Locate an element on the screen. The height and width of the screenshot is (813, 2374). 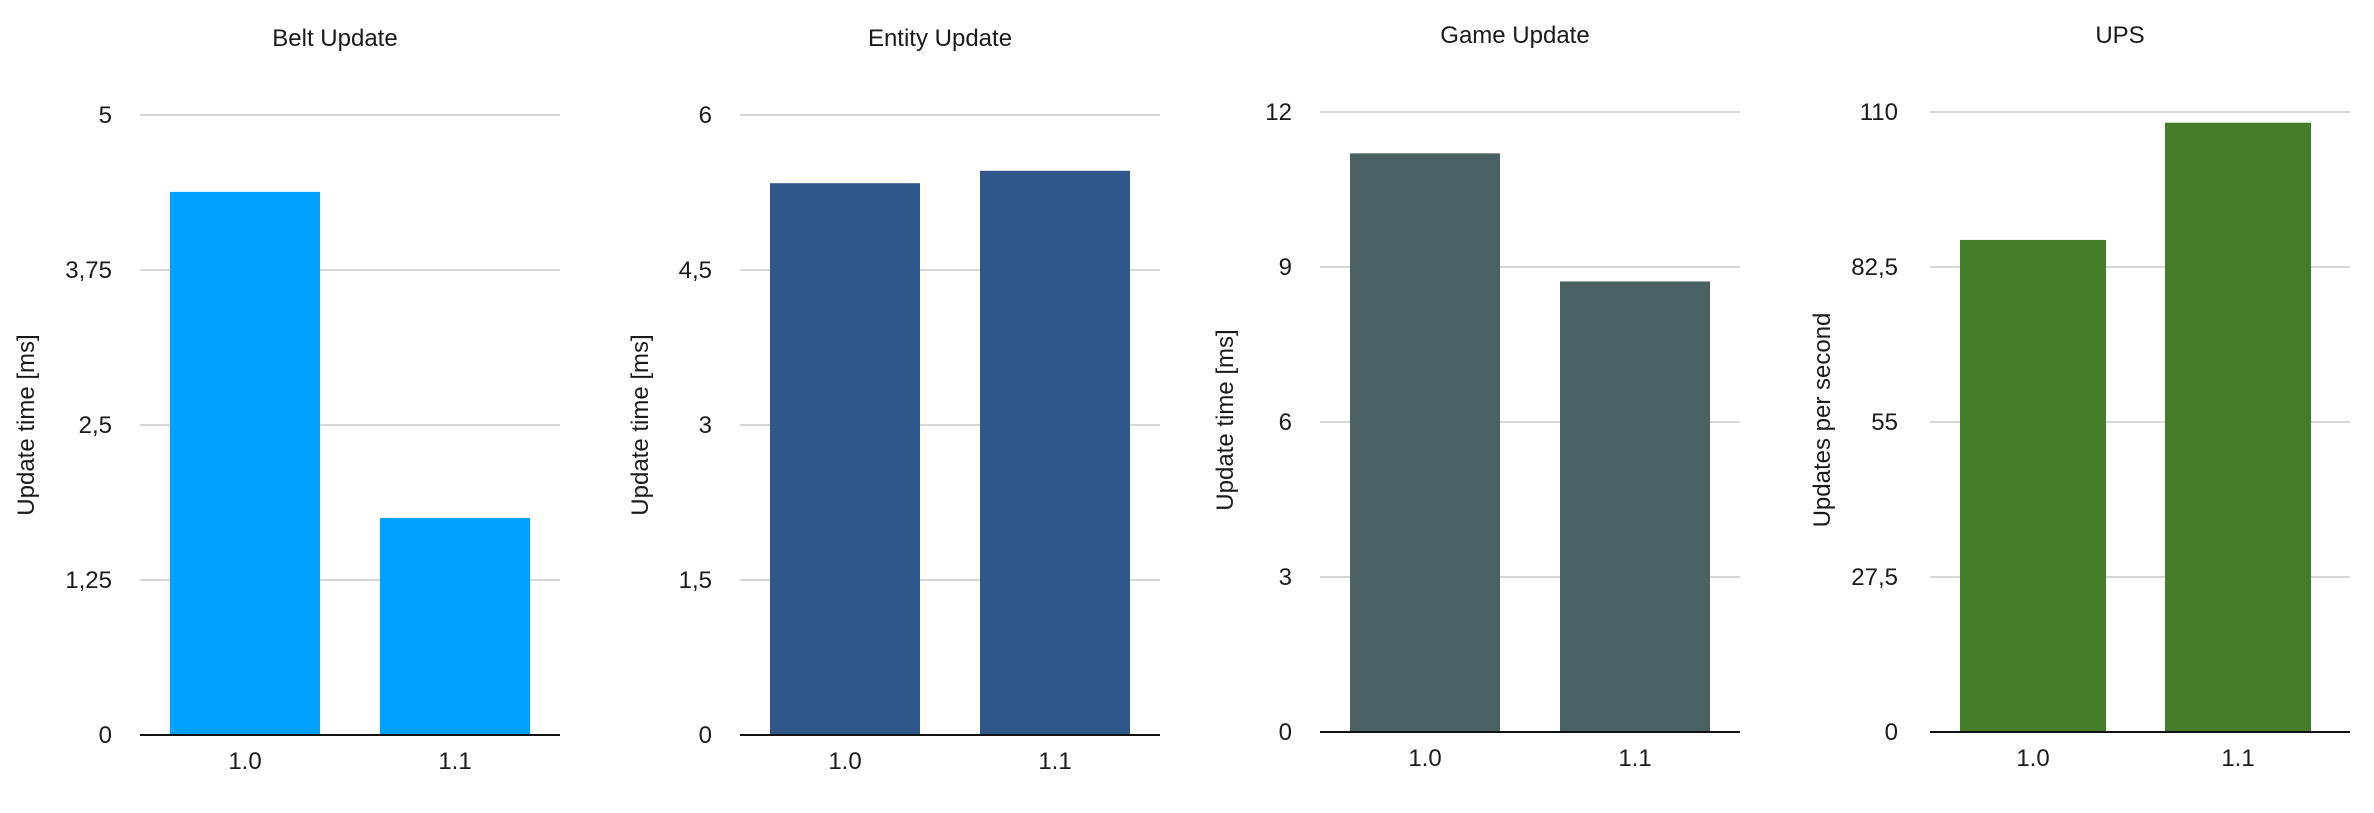
y-tick-label: 1,25 is located at coordinates (88, 580).